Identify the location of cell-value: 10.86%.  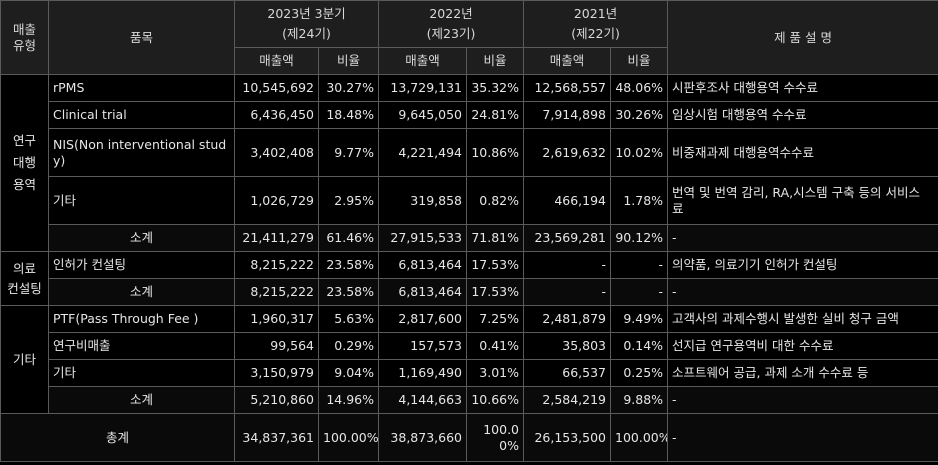
(495, 152).